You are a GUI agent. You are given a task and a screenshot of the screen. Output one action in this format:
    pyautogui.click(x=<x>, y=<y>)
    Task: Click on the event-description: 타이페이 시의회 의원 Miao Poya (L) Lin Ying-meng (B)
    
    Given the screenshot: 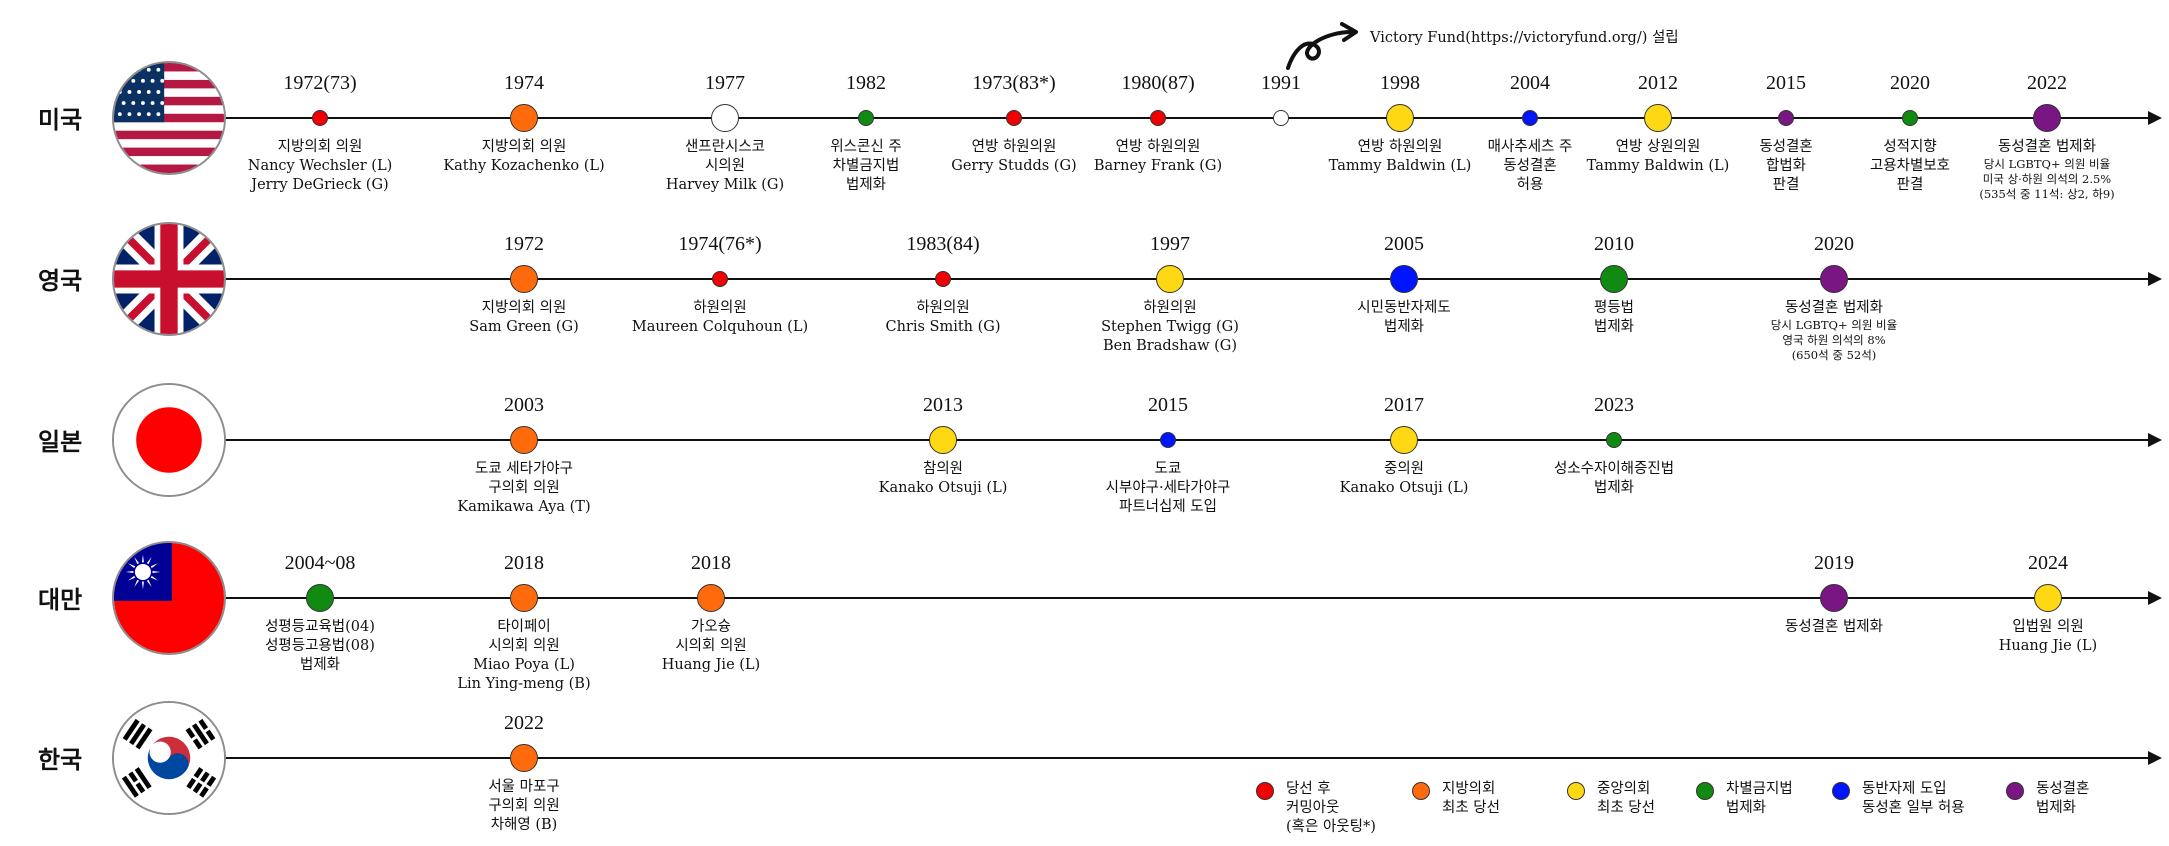 What is the action you would take?
    pyautogui.click(x=524, y=655)
    